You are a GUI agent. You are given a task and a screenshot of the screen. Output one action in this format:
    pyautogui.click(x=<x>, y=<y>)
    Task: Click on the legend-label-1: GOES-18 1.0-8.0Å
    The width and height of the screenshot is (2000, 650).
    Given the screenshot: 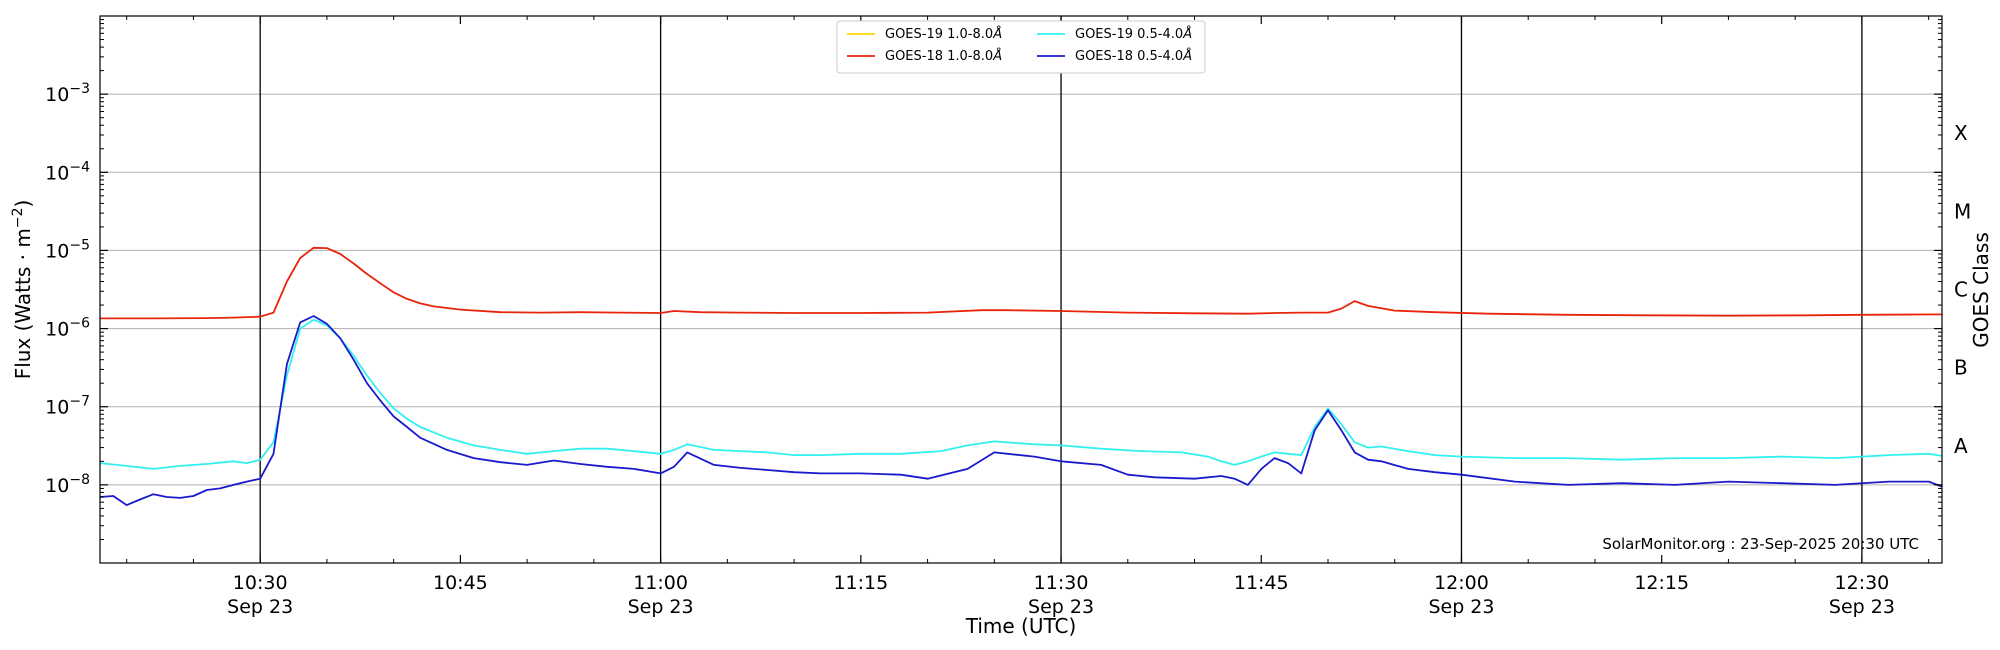 What is the action you would take?
    pyautogui.click(x=943, y=56)
    